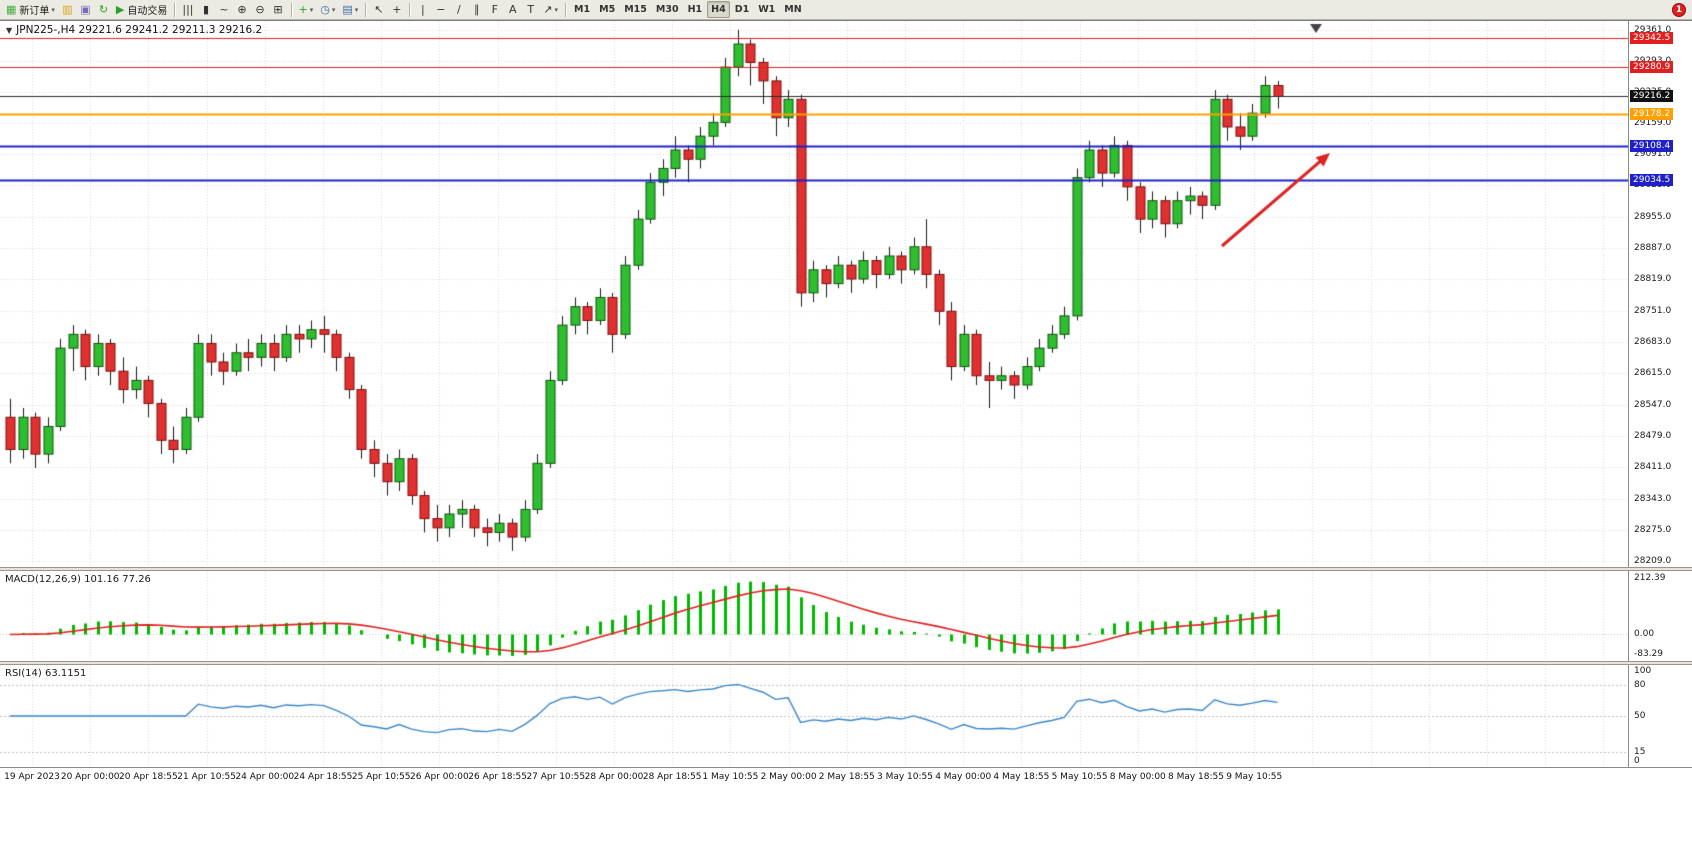  I want to click on fibonacci-button: F, so click(494, 9).